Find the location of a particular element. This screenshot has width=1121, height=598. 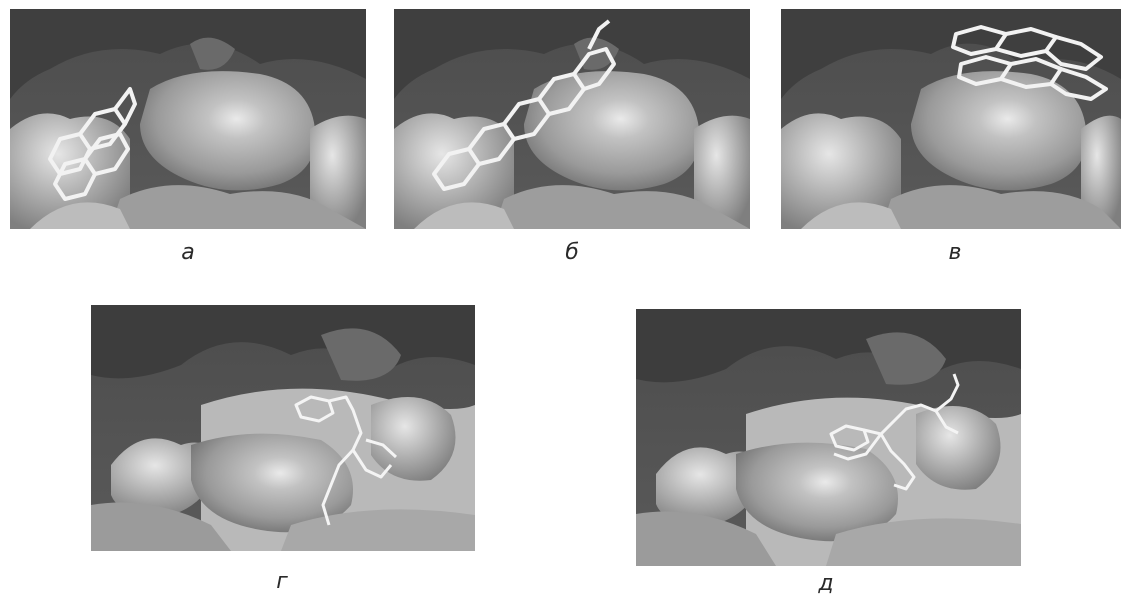

panel-b-image is located at coordinates (572, 119).